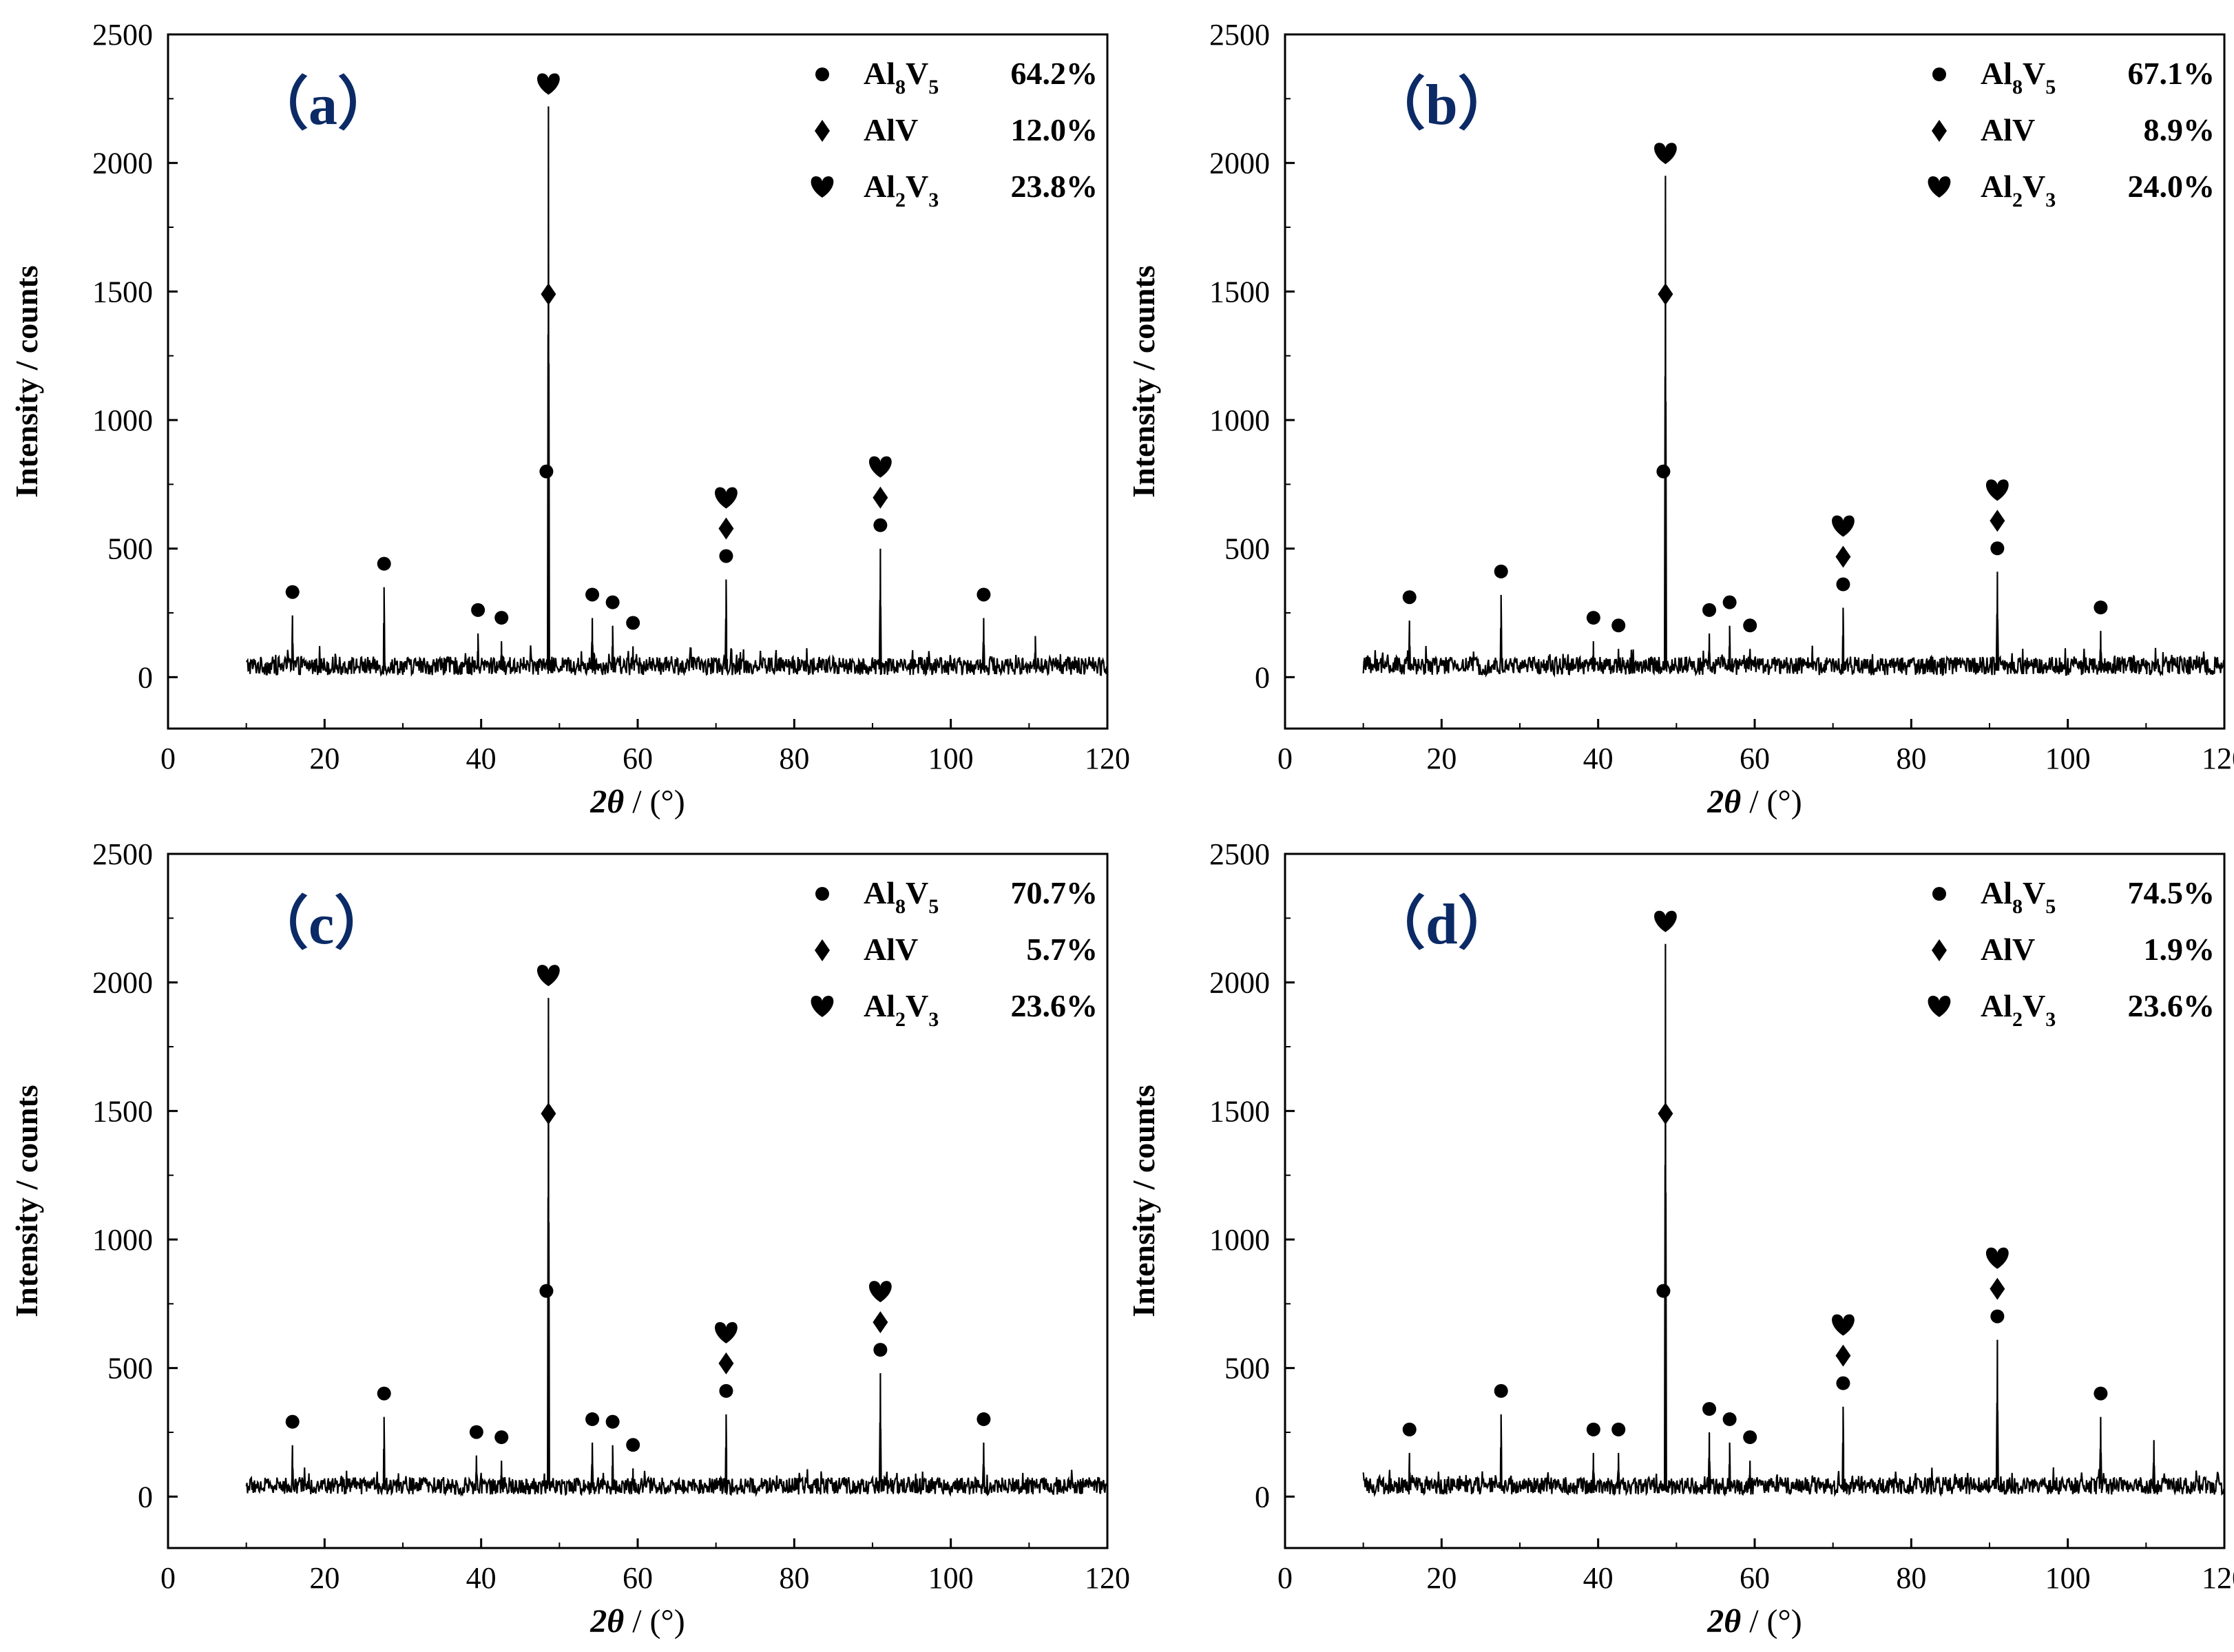 This screenshot has height=1652, width=2234. I want to click on panel-label: （d）, so click(1442, 924).